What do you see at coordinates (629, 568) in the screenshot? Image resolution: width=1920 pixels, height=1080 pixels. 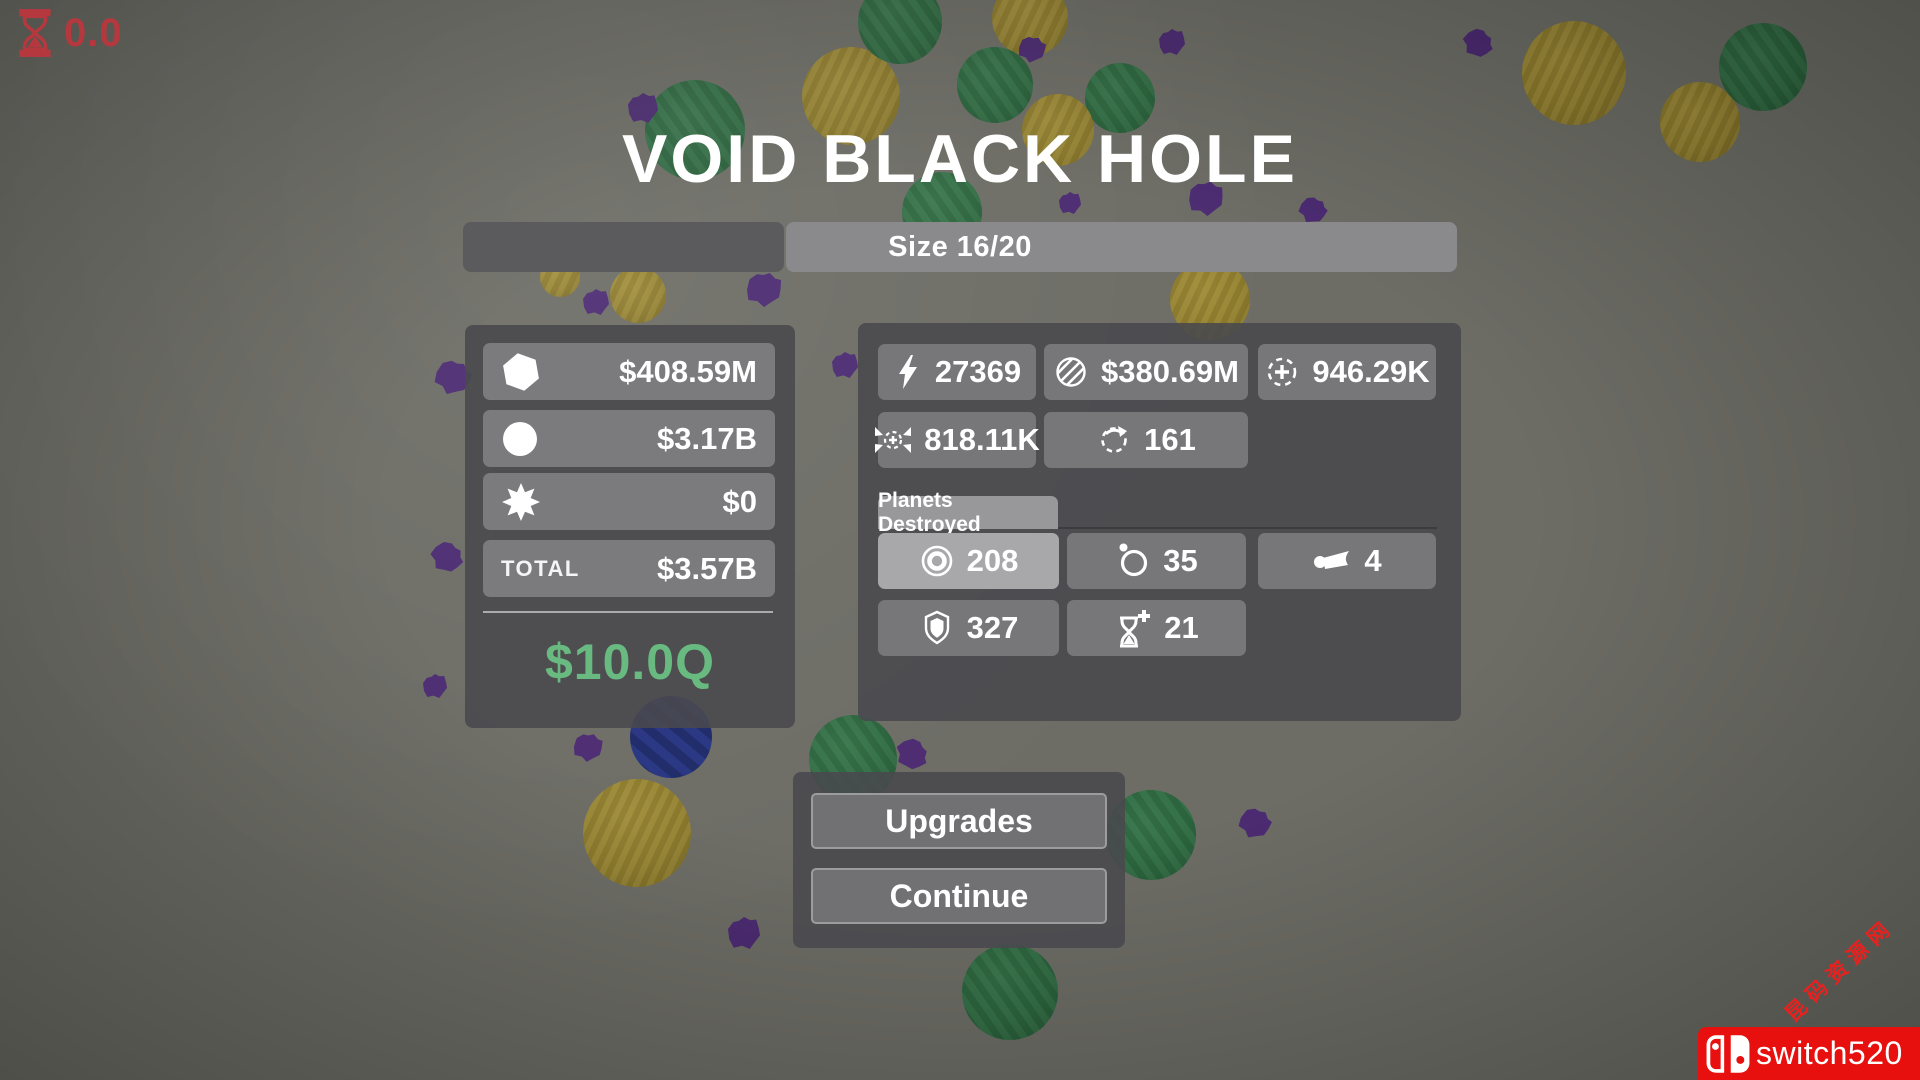 I see `wallet-row-total: TOTAL $3.57B` at bounding box center [629, 568].